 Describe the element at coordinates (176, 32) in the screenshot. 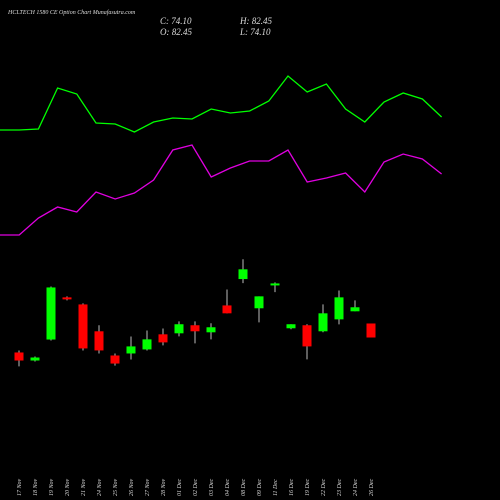

I see `open-label: O: 82.45` at that location.